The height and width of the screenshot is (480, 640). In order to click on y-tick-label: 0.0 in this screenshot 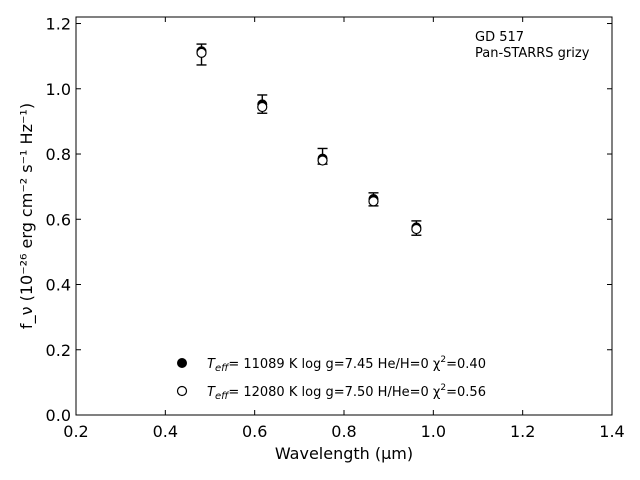, I will do `click(58, 415)`.